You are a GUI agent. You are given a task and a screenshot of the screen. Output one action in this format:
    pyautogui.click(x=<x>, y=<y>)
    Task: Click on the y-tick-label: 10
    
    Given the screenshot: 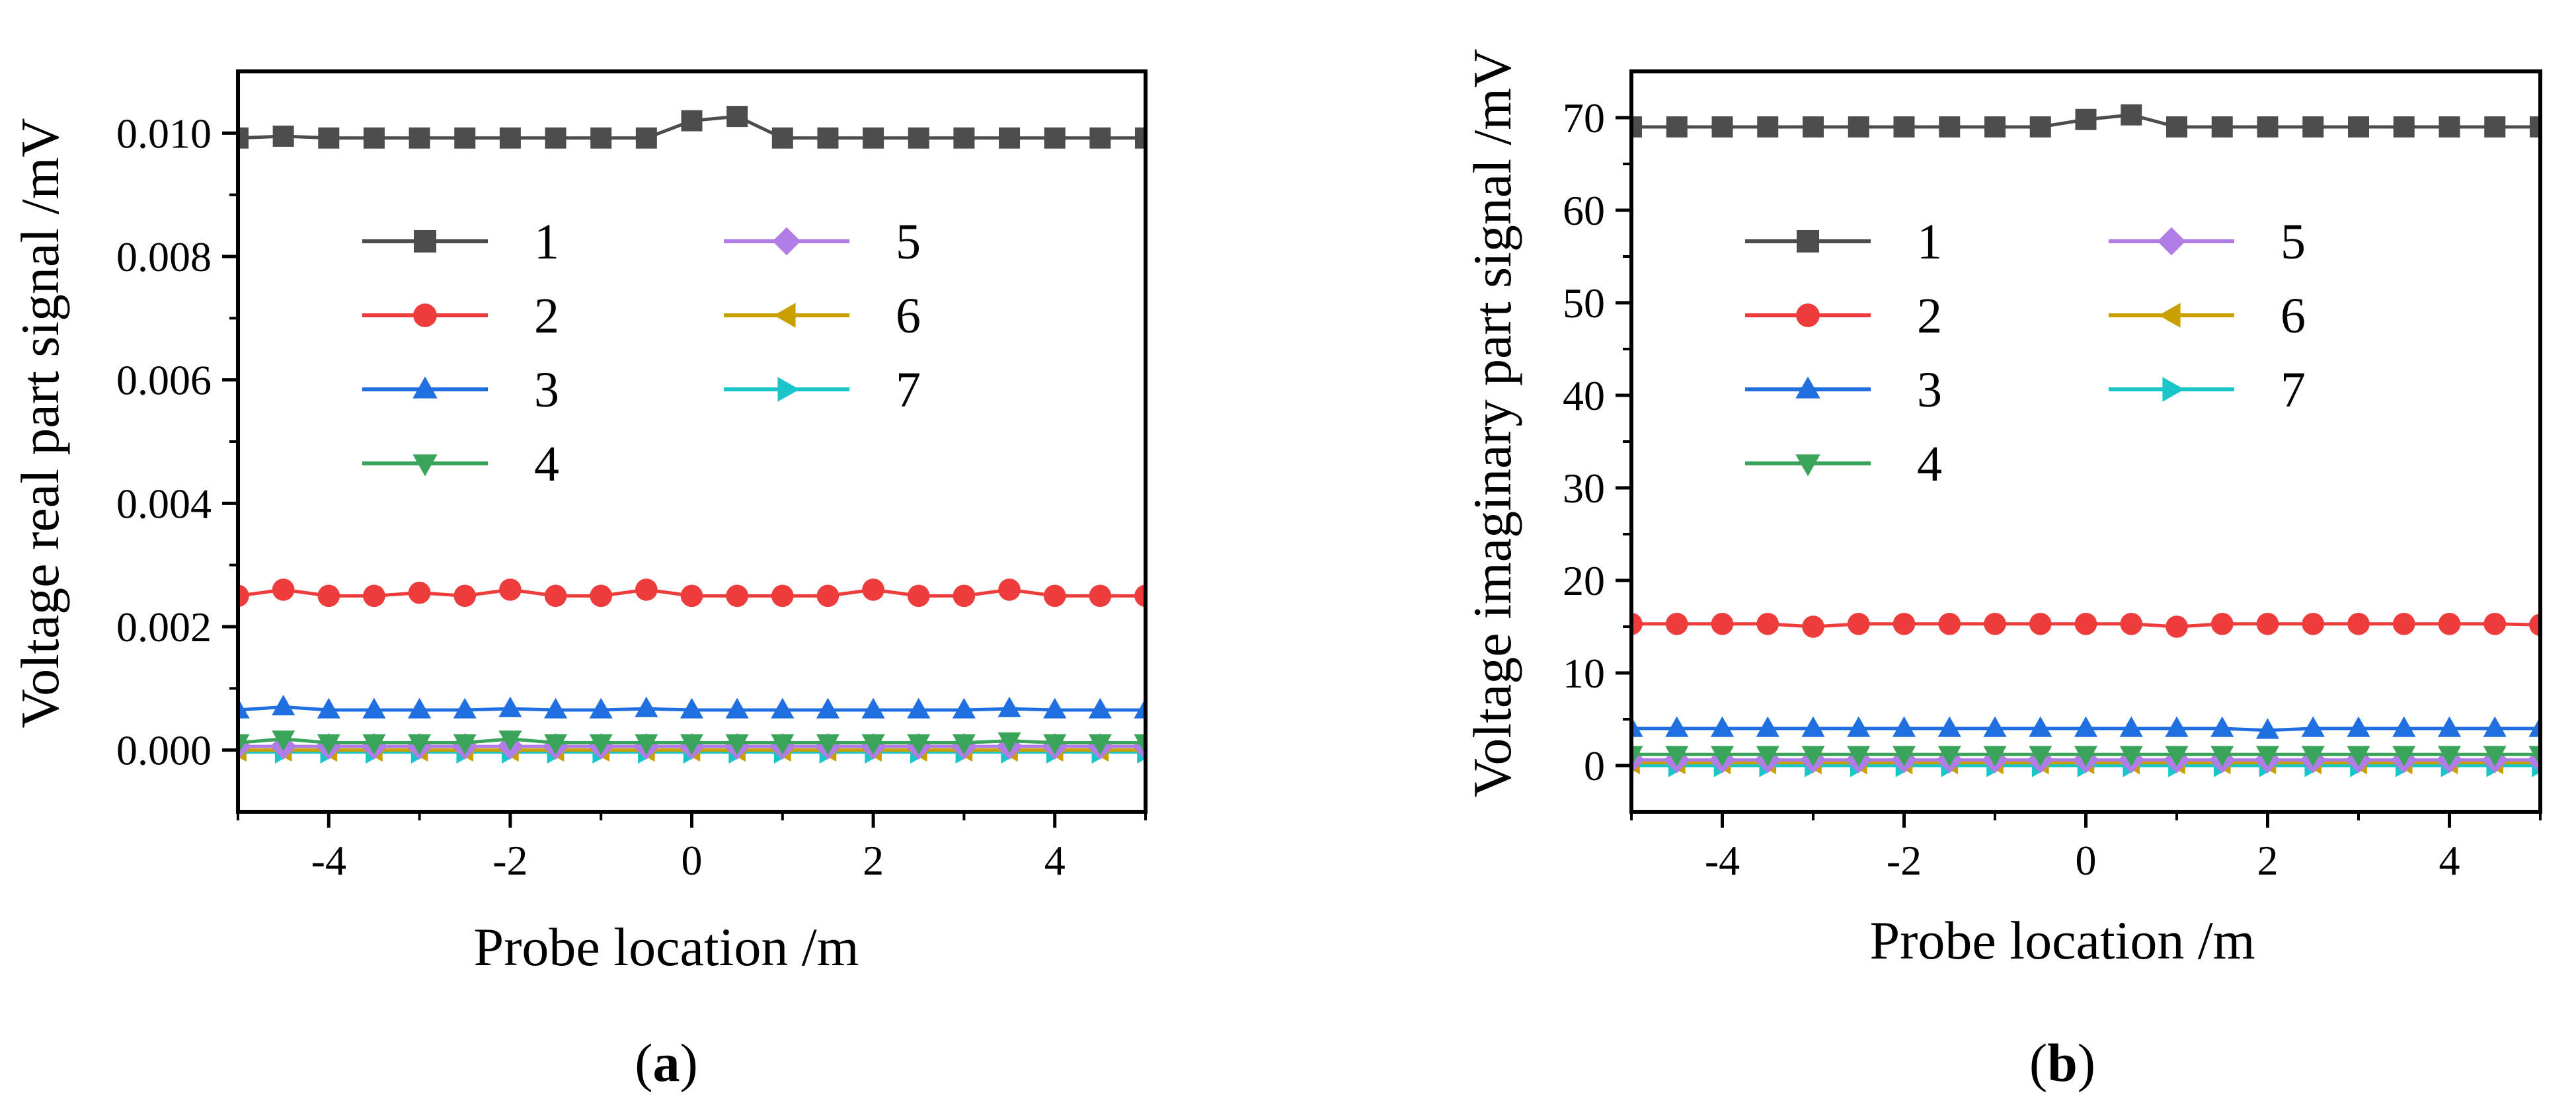 What is the action you would take?
    pyautogui.click(x=1584, y=673)
    